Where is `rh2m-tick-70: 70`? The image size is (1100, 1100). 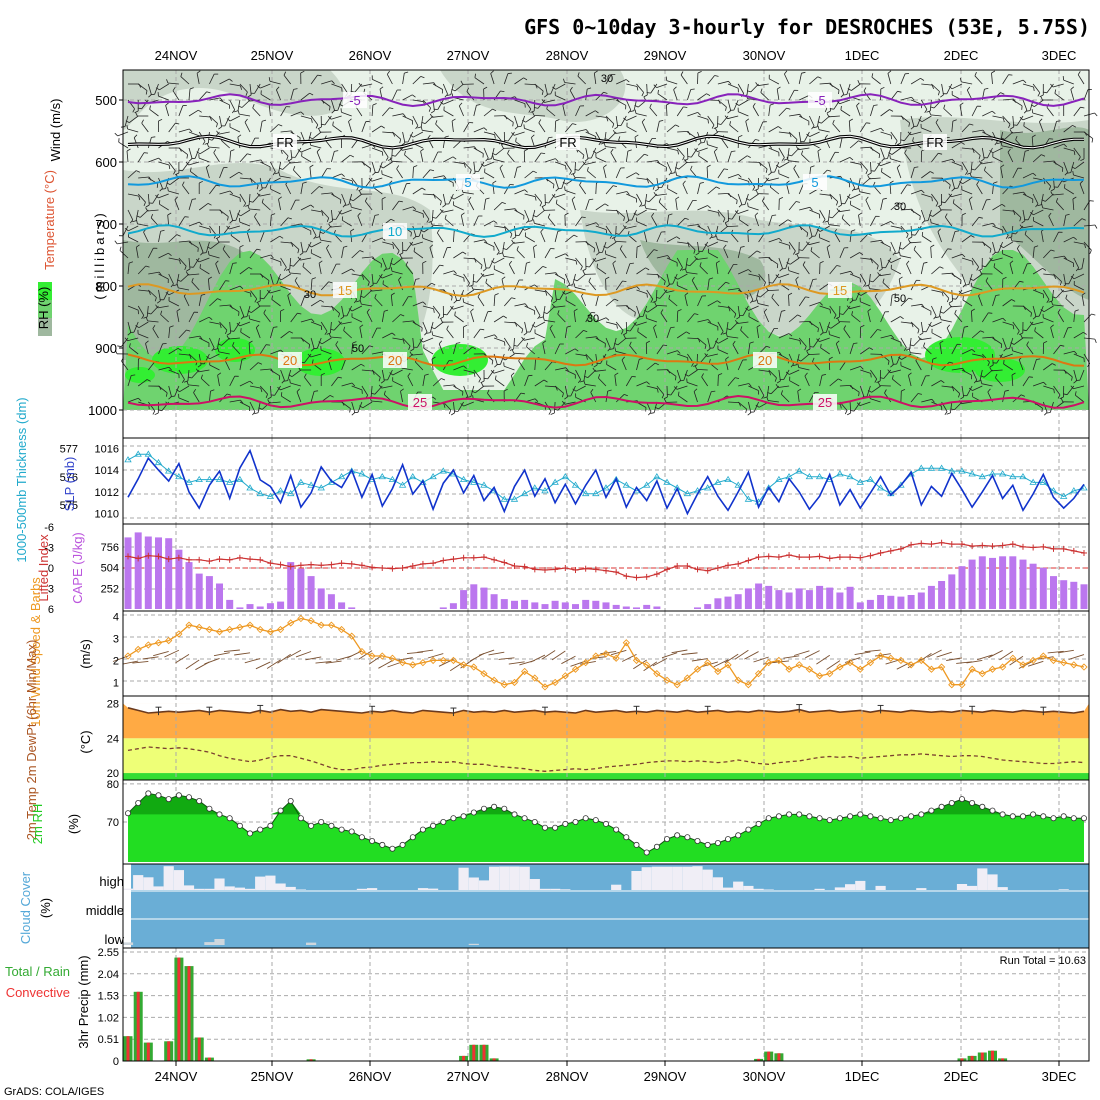 rh2m-tick-70: 70 is located at coordinates (113, 823).